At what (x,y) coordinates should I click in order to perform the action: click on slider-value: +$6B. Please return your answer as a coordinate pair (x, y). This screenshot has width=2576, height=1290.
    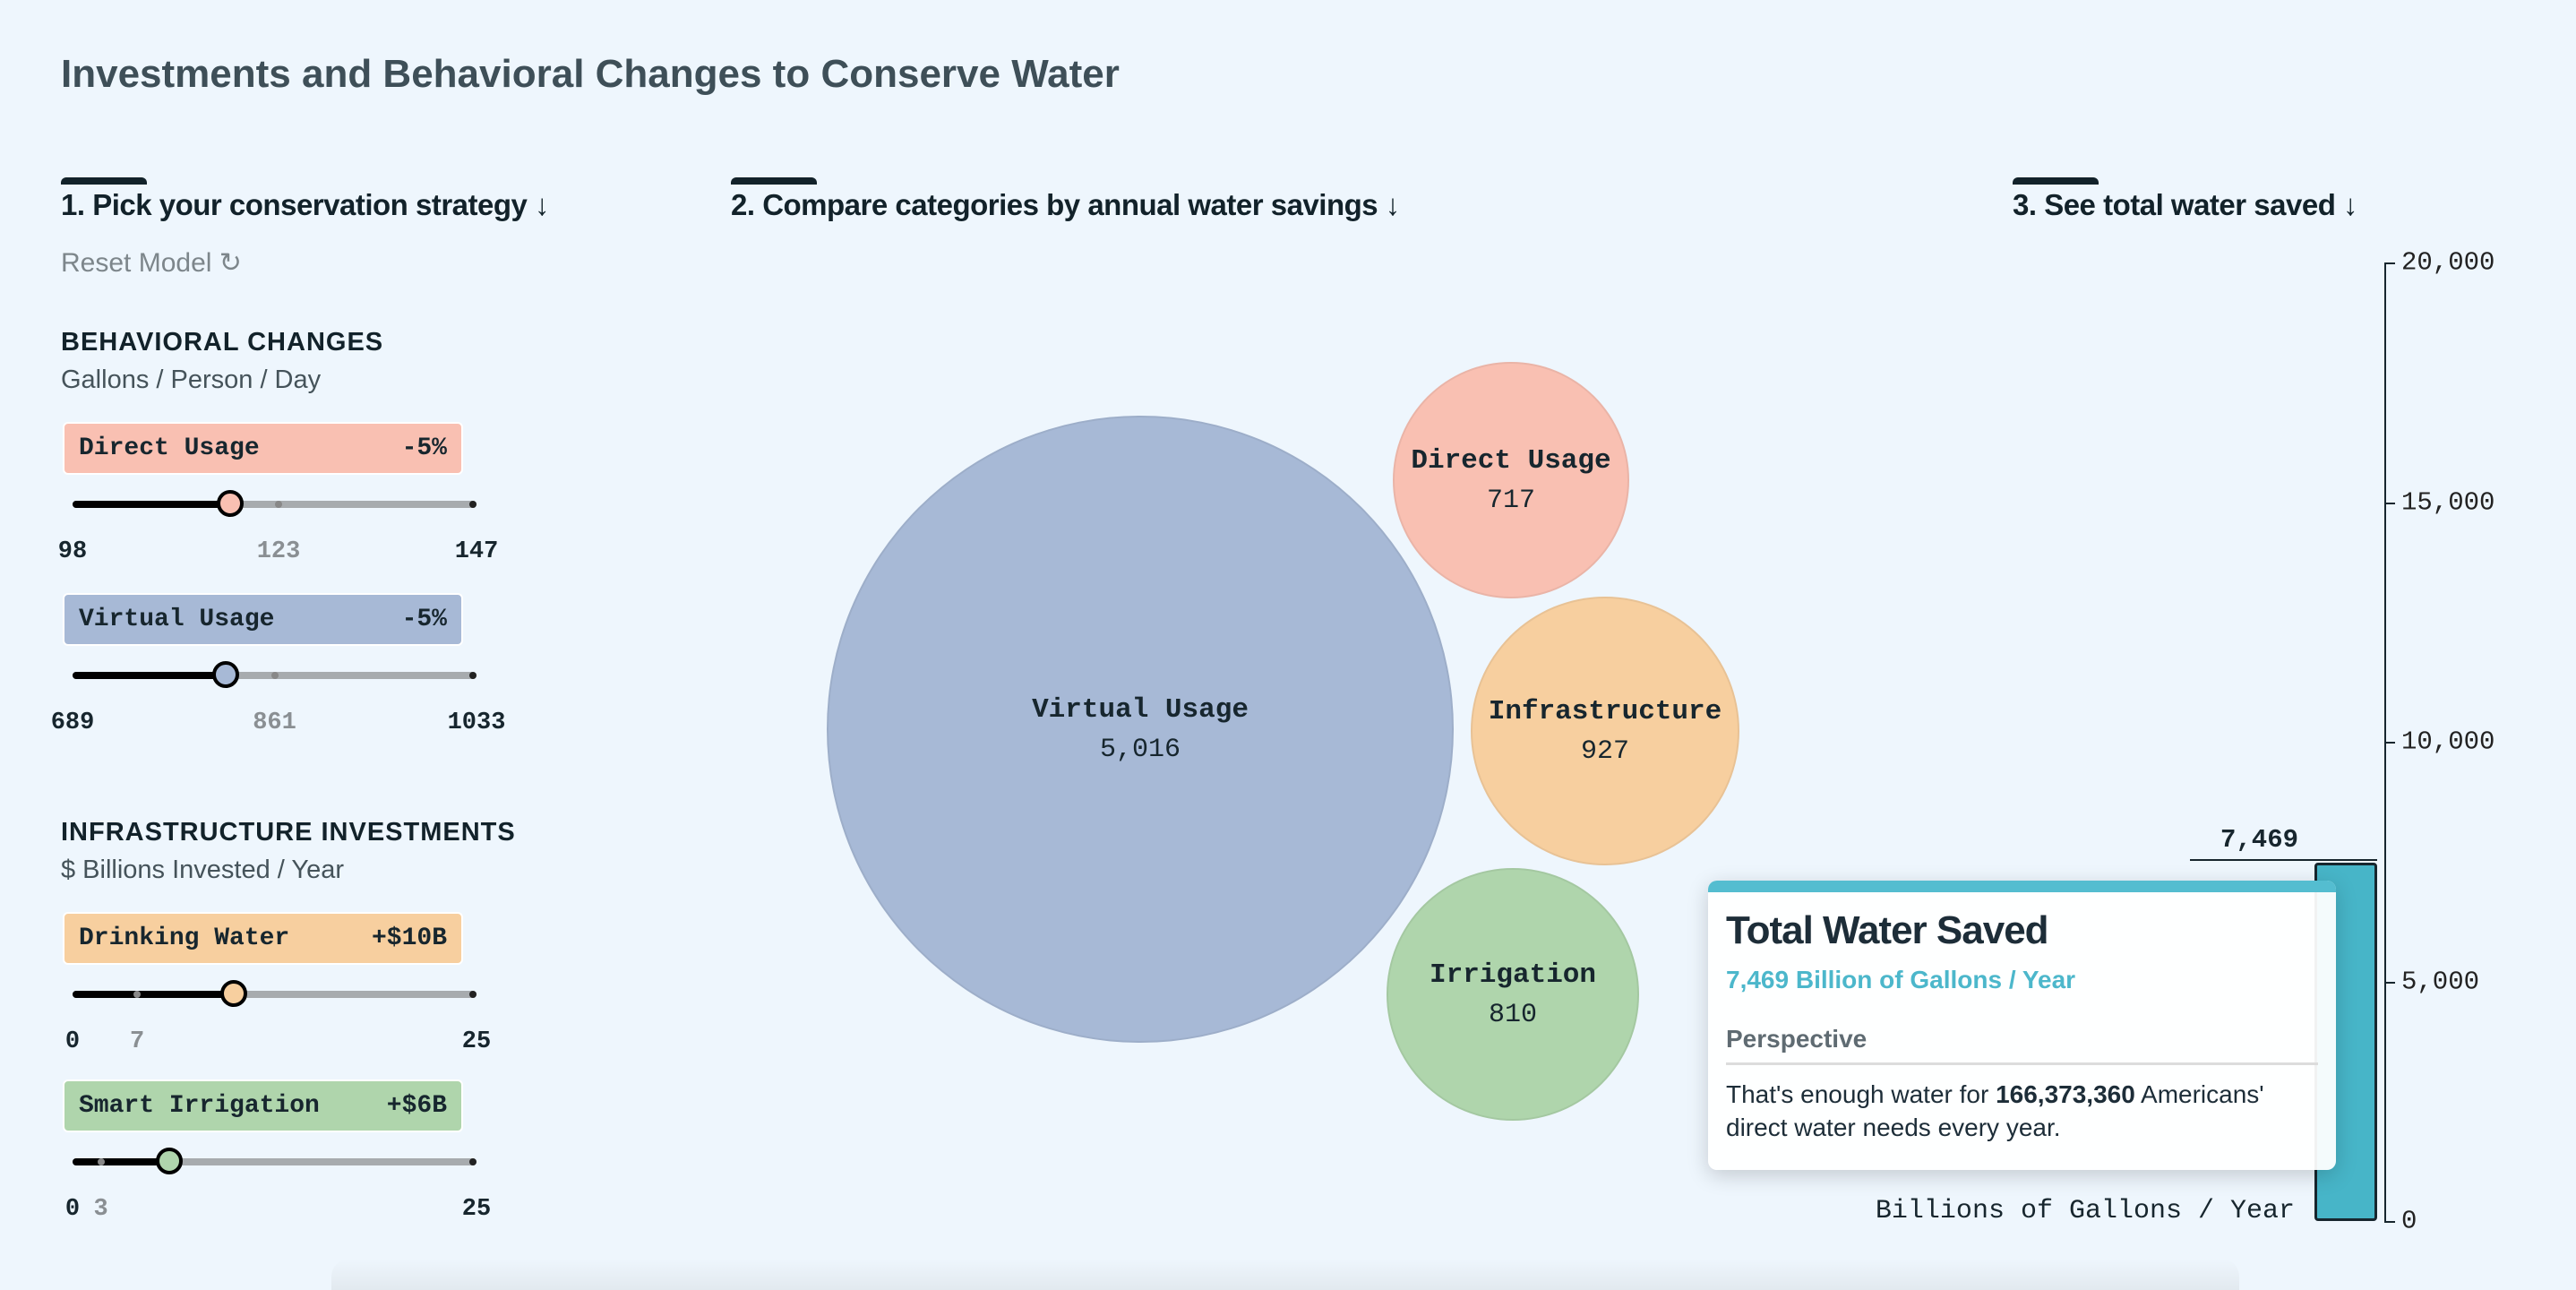
    Looking at the image, I should click on (416, 1106).